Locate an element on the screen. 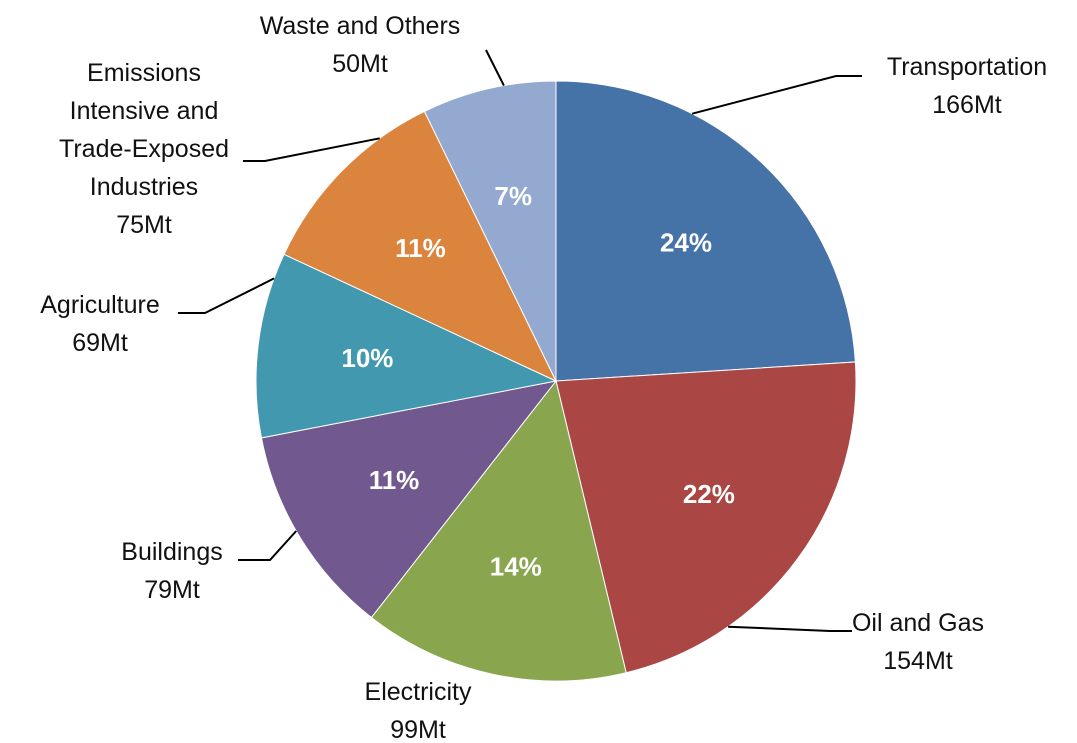 This screenshot has width=1077, height=743. percent-label: 22% is located at coordinates (709, 494).